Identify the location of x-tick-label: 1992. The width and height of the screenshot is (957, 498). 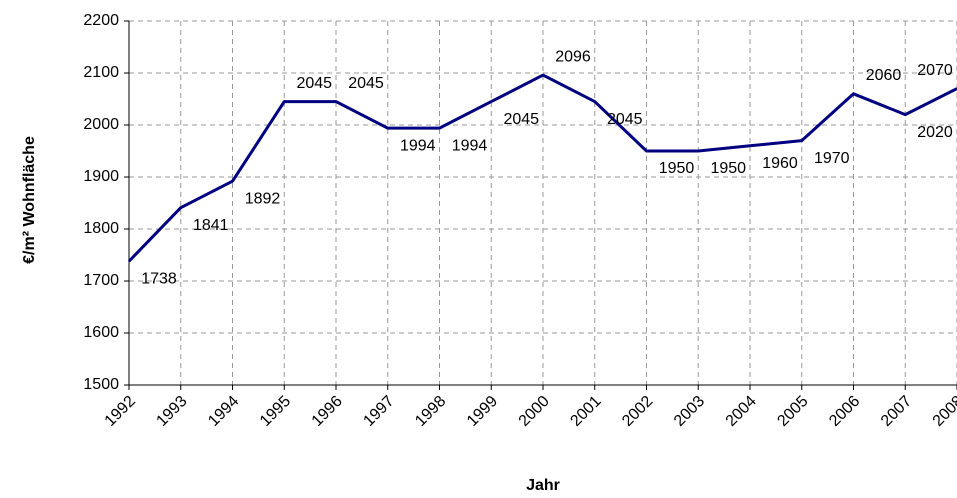
(120, 411).